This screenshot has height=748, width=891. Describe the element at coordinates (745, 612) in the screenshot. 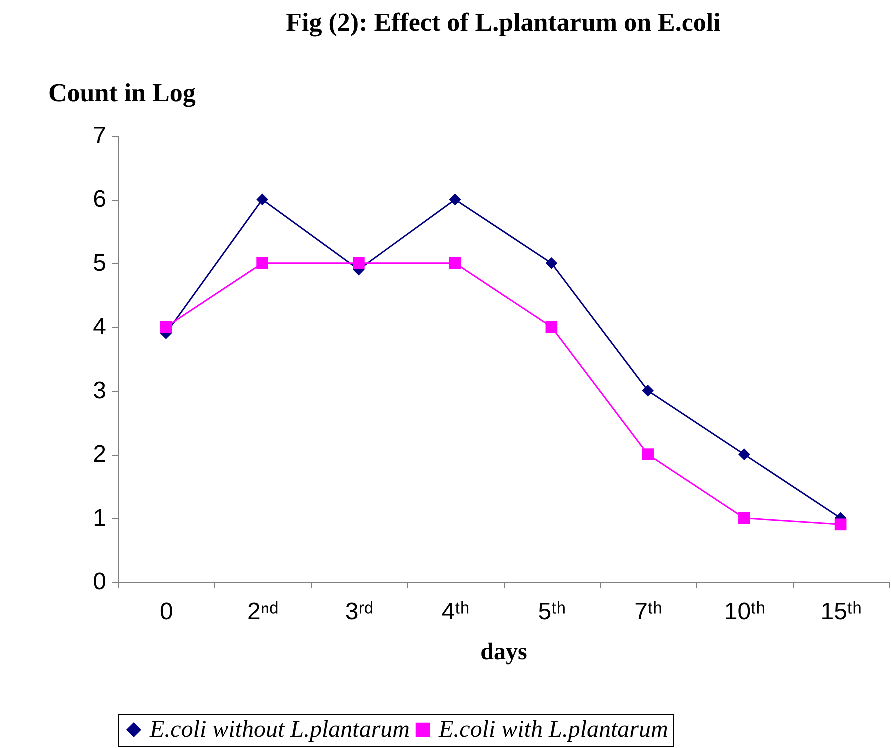

I see `x-tick-label: 10ᵗʰ` at that location.